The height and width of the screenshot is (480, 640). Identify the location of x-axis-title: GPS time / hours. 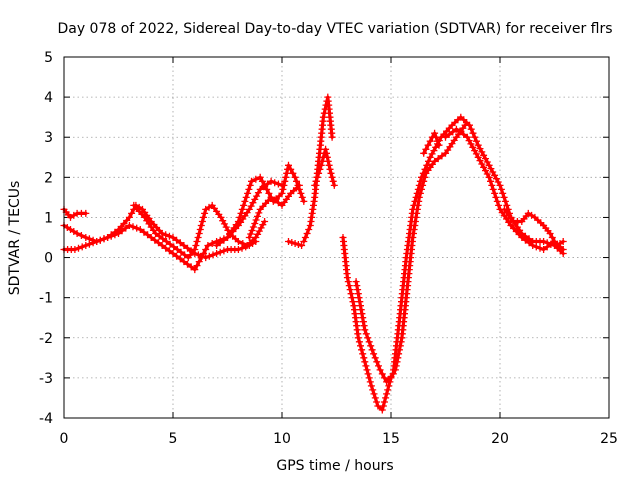
(334, 466).